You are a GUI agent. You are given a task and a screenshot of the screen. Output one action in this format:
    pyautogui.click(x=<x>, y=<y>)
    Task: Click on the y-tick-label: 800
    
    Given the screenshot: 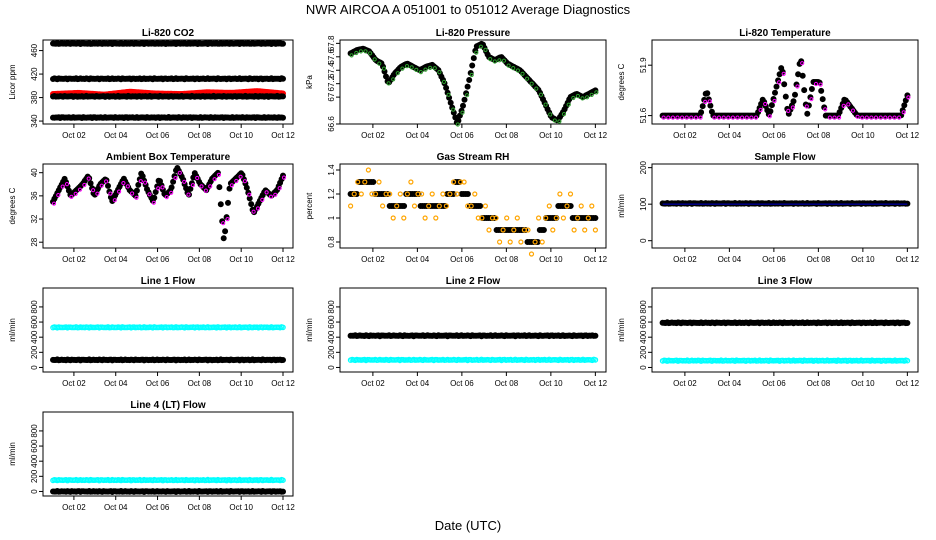 What is the action you would take?
    pyautogui.click(x=331, y=307)
    